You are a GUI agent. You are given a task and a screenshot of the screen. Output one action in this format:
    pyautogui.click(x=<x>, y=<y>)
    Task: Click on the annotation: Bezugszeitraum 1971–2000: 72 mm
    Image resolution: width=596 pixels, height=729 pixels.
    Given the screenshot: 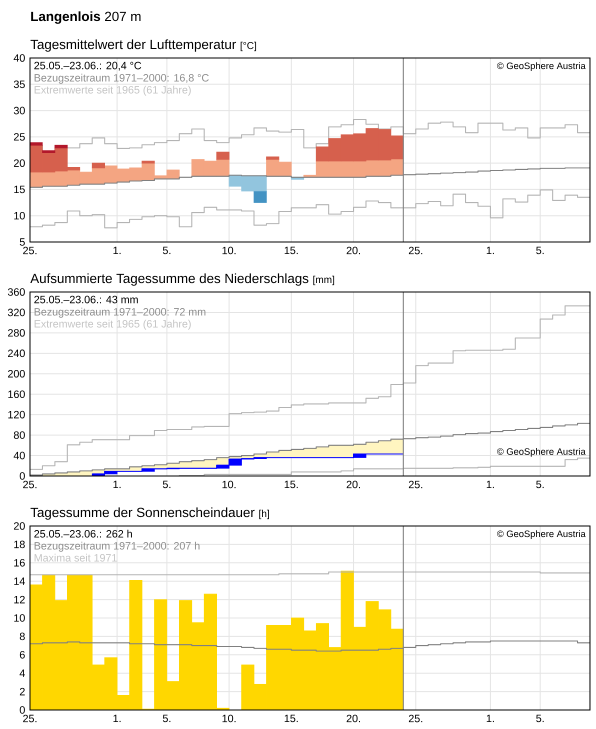 What is the action you would take?
    pyautogui.click(x=120, y=313)
    